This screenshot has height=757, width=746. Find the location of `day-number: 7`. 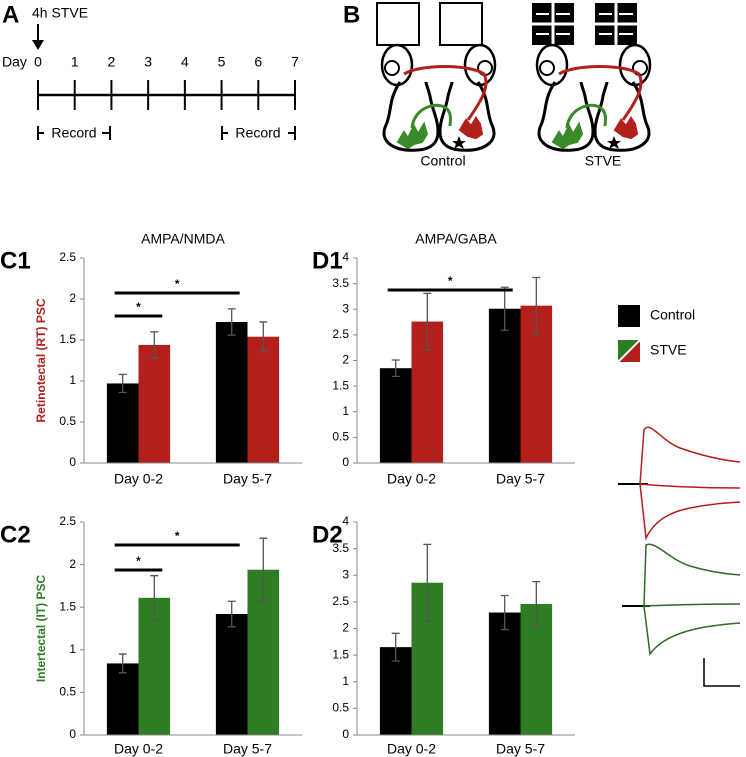

day-number: 7 is located at coordinates (295, 62).